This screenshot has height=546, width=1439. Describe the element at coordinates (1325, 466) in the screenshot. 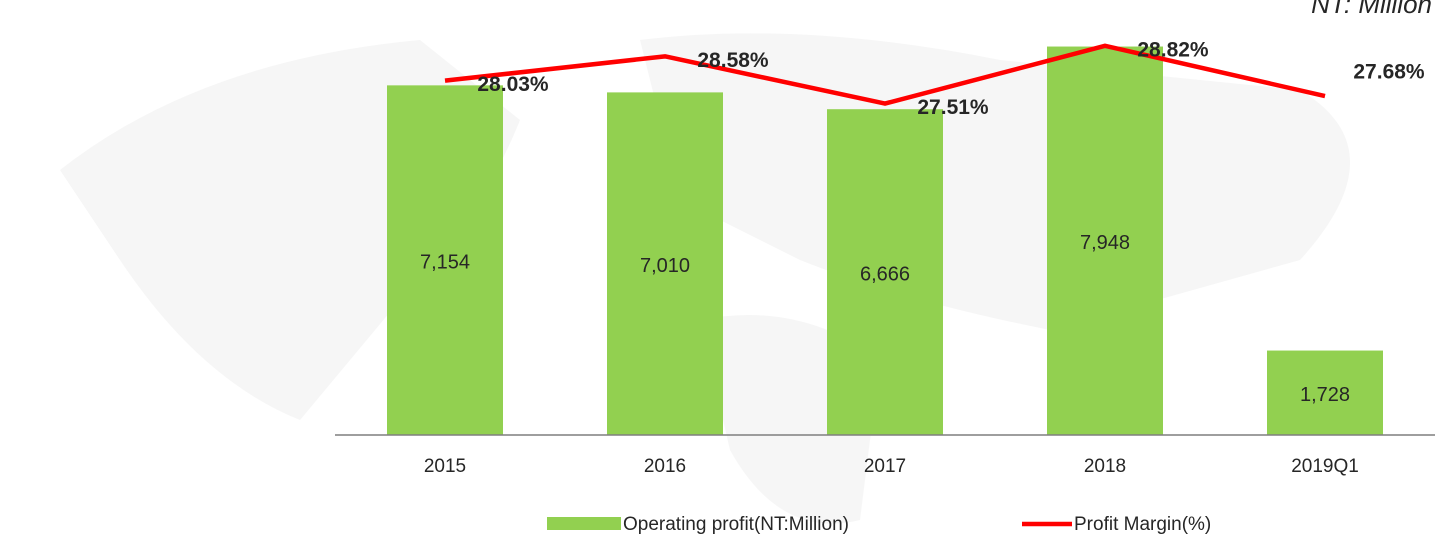

I see `x-tick-label: 2019Q1` at that location.